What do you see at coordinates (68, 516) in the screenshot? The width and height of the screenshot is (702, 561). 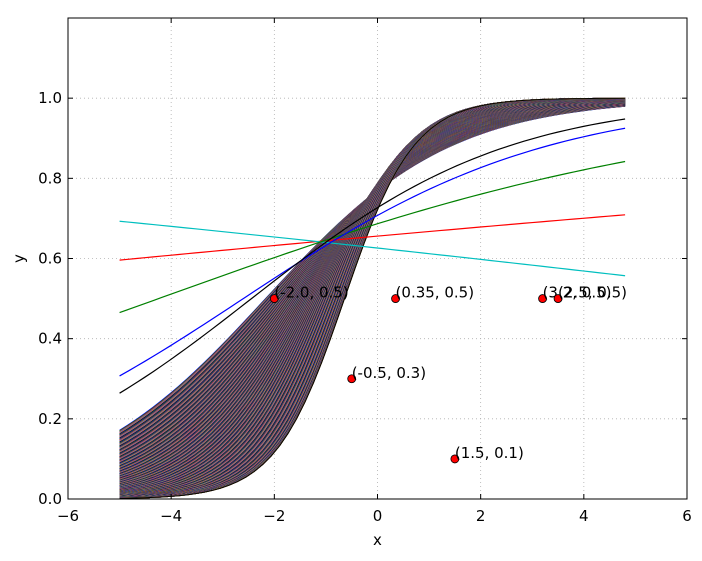 I see `x-tick-label: −6` at bounding box center [68, 516].